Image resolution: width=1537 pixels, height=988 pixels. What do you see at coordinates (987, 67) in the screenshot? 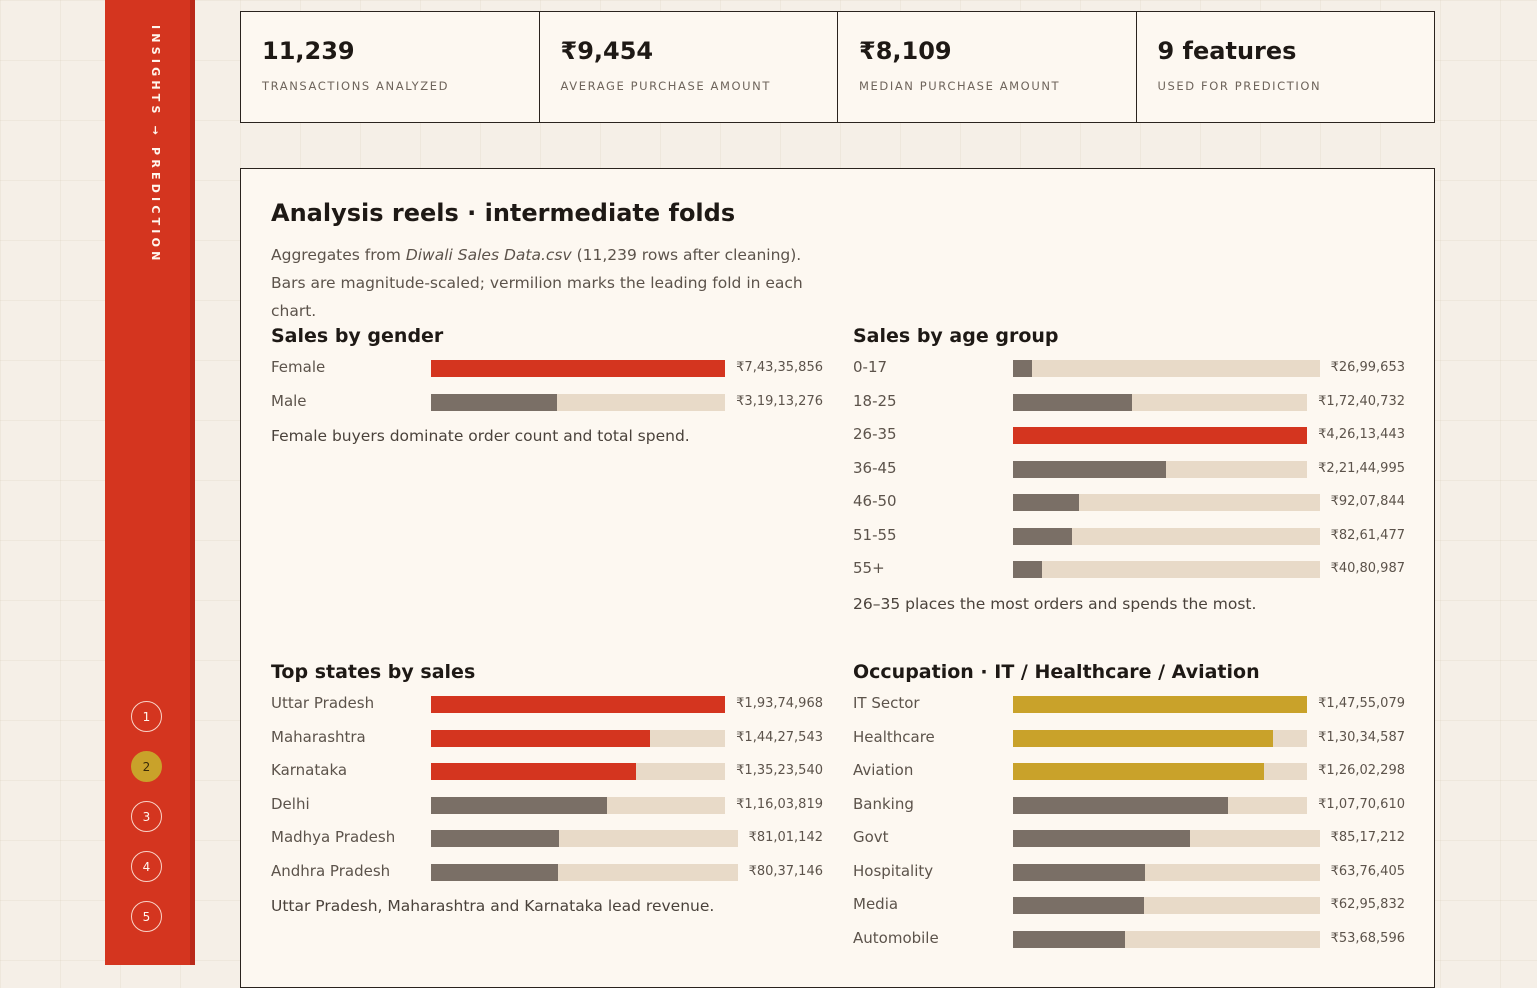
I see `stat-median-purchase: ₹8,109 MEDIAN PURCHASE AMOUNT` at bounding box center [987, 67].